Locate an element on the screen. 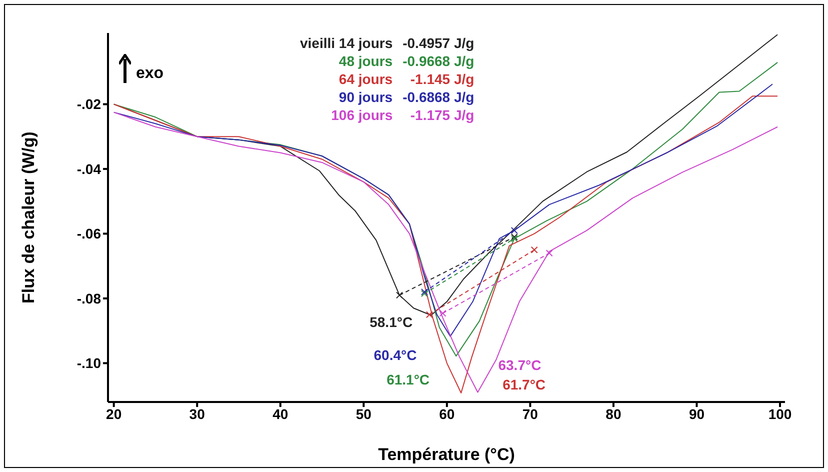 The height and width of the screenshot is (472, 828). x-tick-label: 30 is located at coordinates (197, 414).